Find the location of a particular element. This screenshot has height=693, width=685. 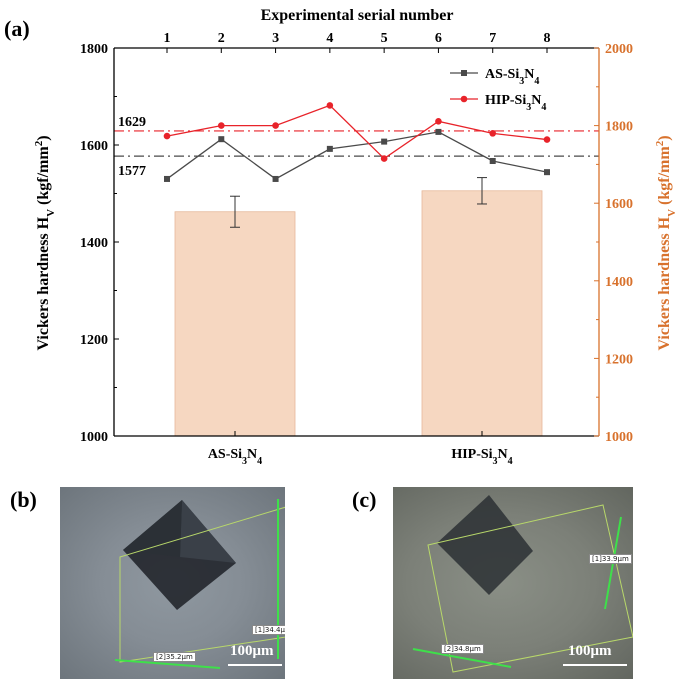

right-axis-title: Vickers hardness HV (kgf/mm2) is located at coordinates (666, 242).